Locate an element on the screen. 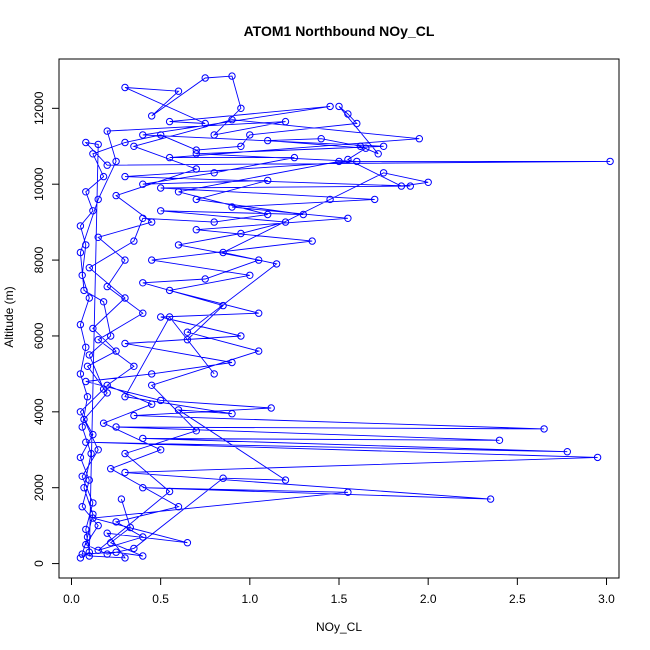 This screenshot has height=650, width=650. y-axis: 0 2000 4000 6000 8000 10000 12000 is located at coordinates (46, 329).